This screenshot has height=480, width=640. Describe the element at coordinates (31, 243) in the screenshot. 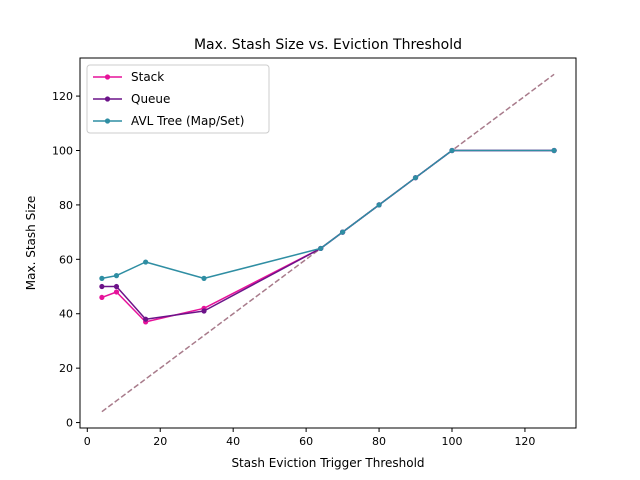

I see `y-axis-label: Max. Stash Size` at that location.